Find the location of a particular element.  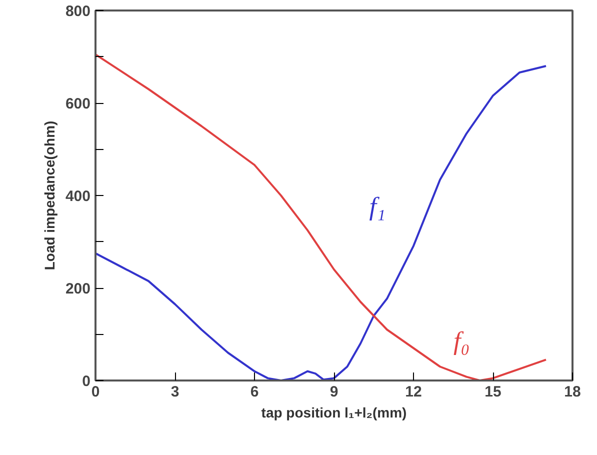

x-tick-label: 9 is located at coordinates (334, 392).